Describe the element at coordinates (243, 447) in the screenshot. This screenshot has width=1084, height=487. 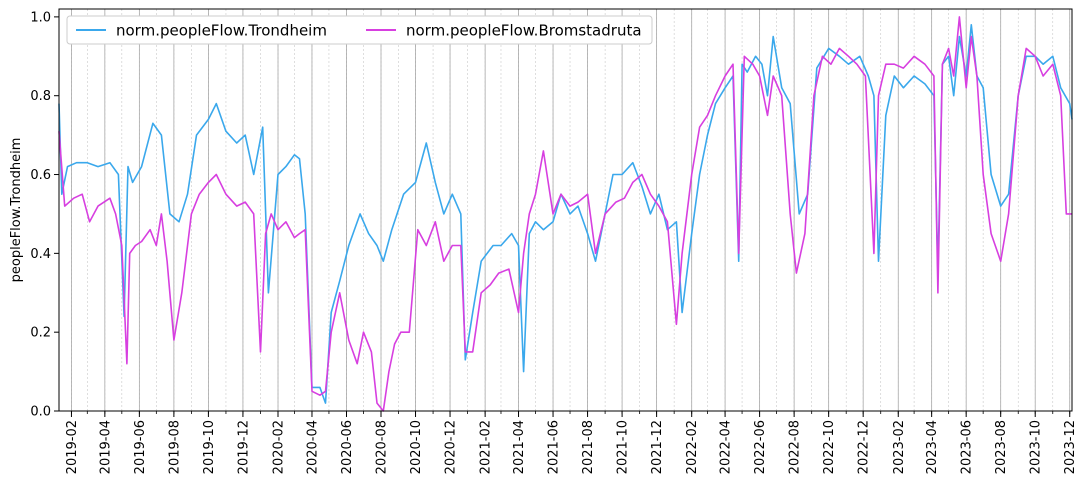
I see `x-tick-label: 2019-12` at that location.